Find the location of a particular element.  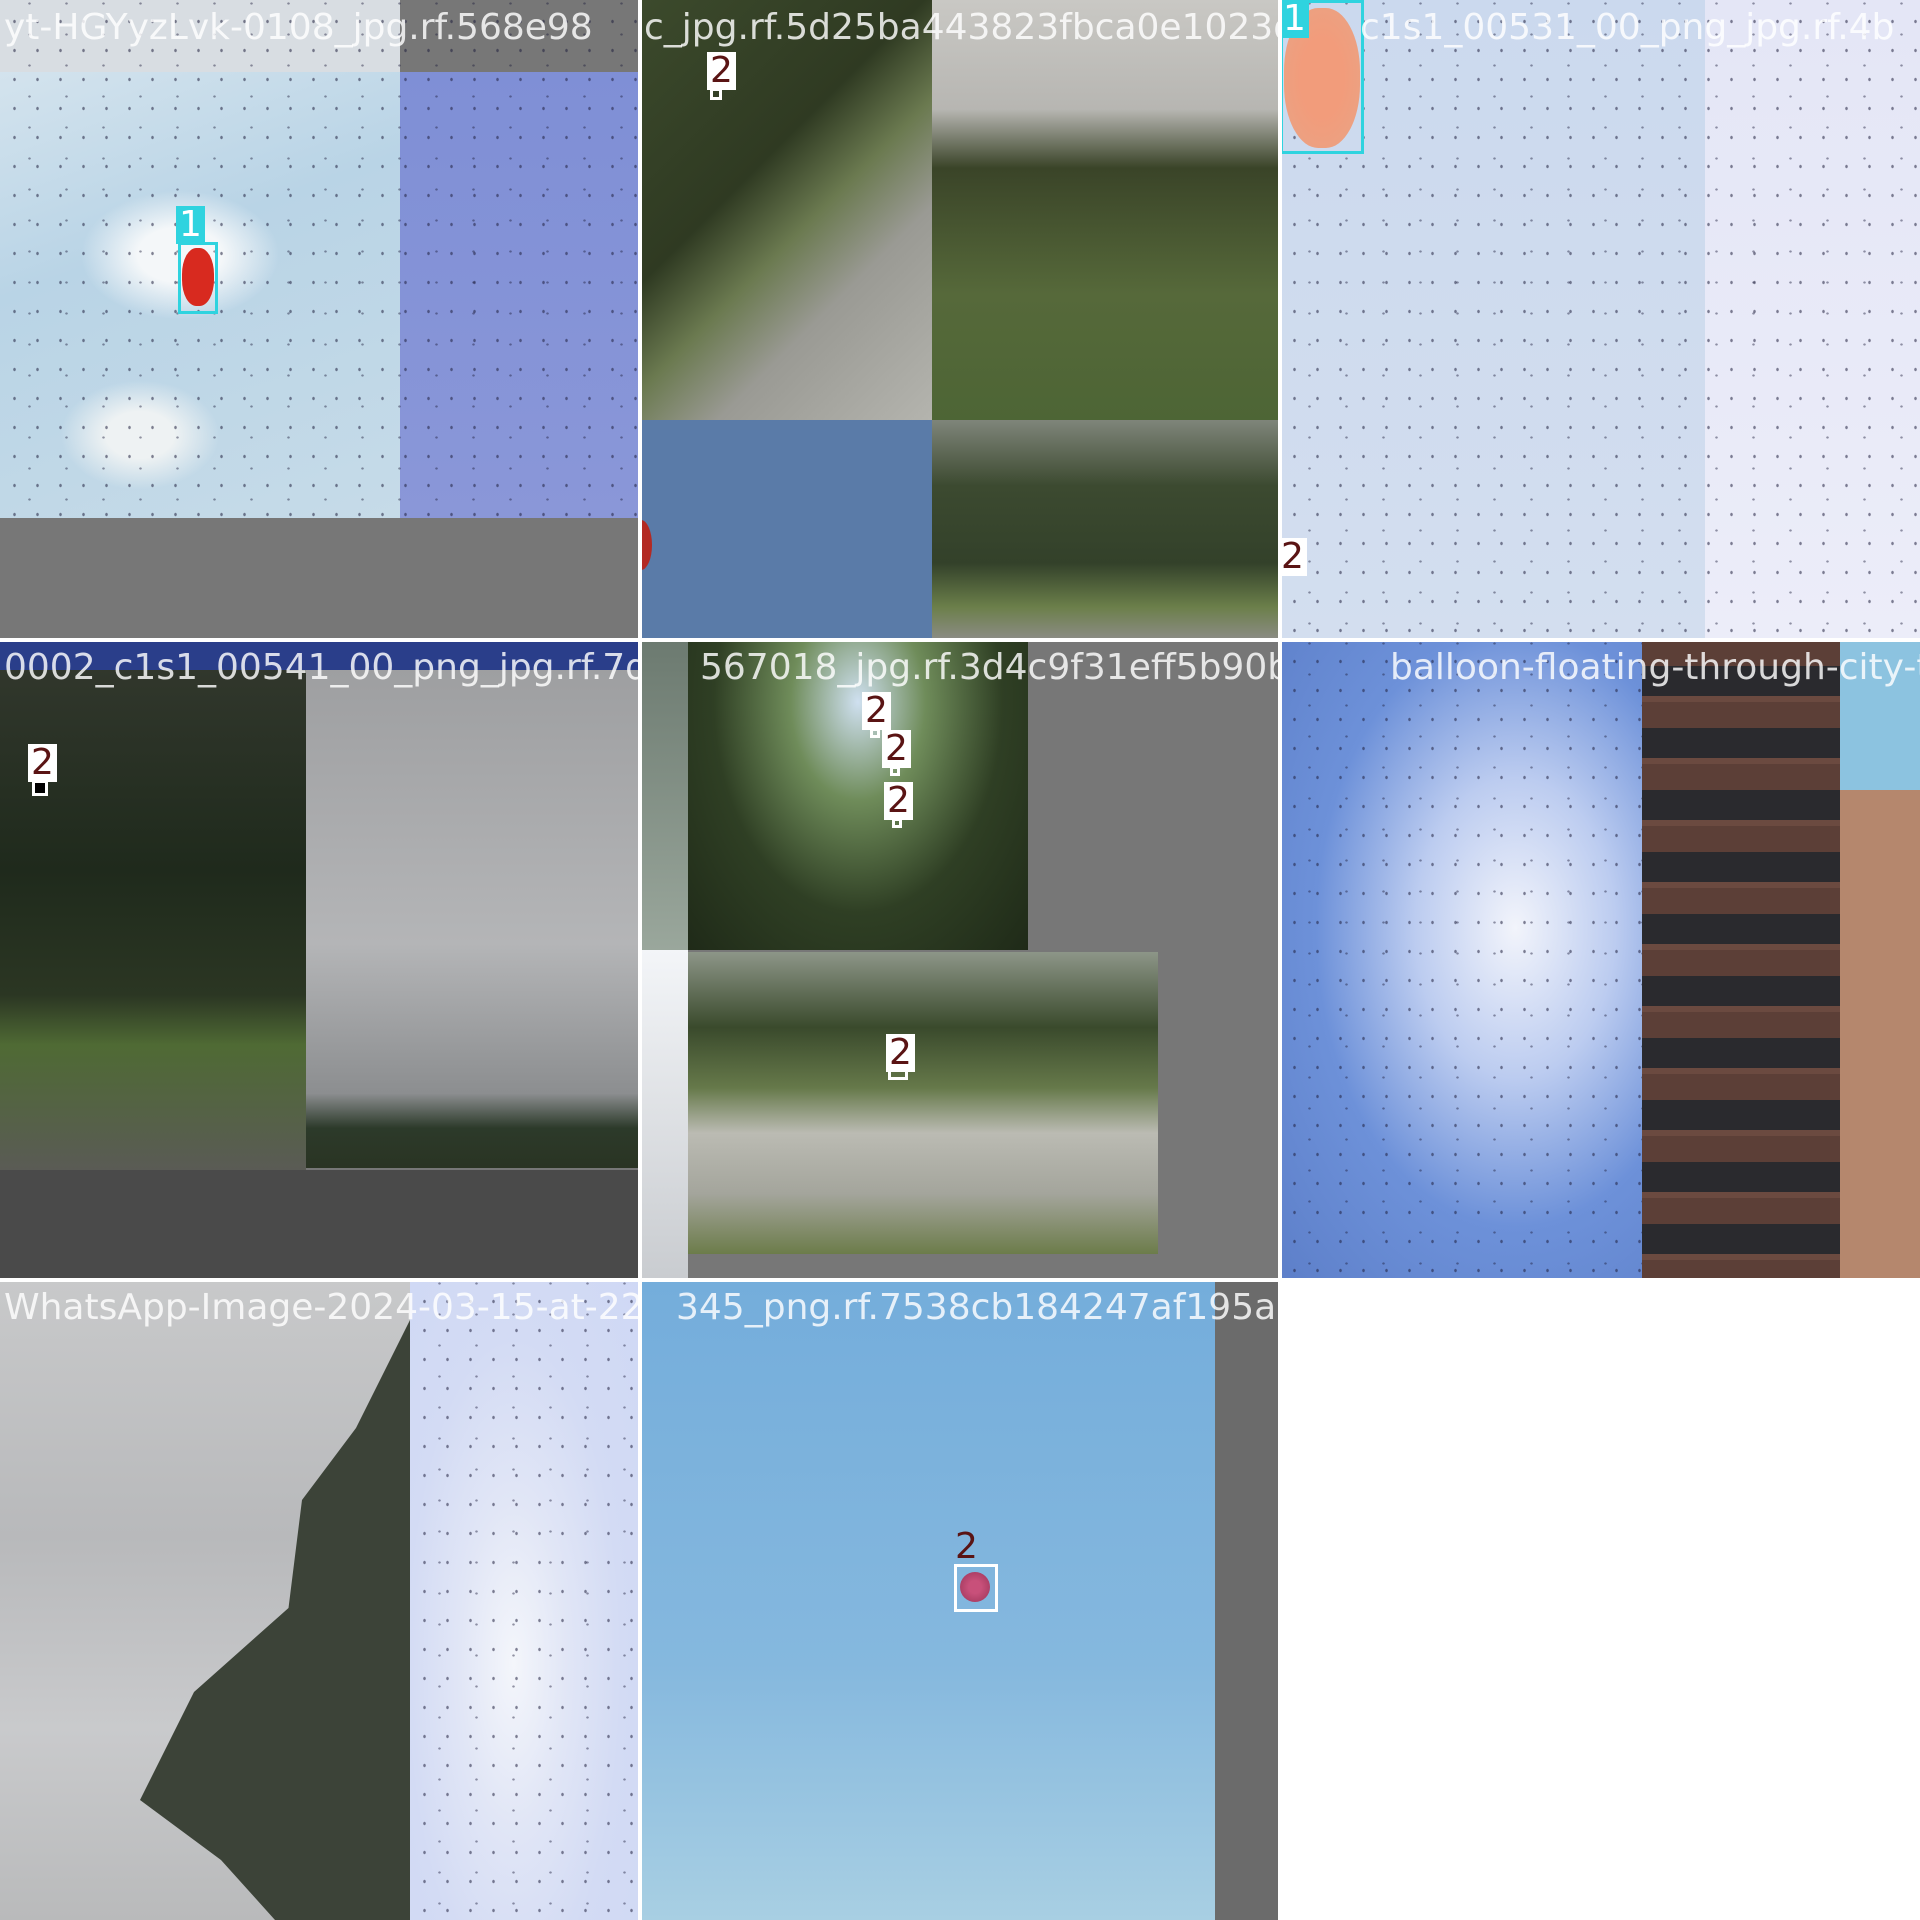

road-photo is located at coordinates (786, 210).